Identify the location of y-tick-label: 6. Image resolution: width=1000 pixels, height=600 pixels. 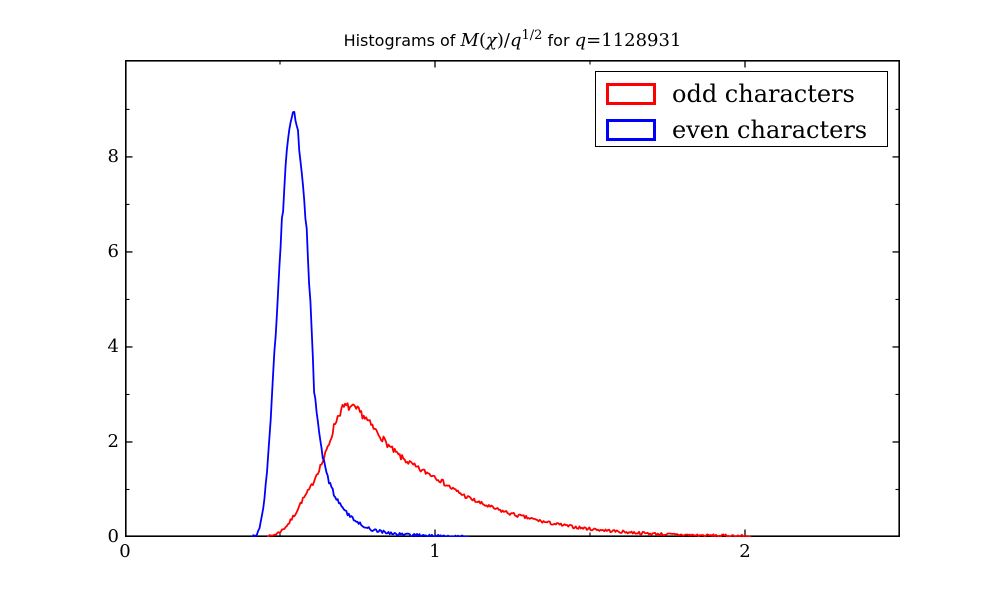
(113, 251).